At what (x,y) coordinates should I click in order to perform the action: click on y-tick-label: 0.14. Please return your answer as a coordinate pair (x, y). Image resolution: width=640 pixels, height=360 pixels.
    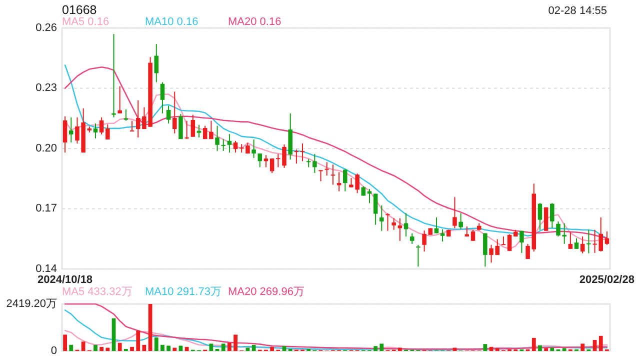
    Looking at the image, I should click on (46, 268).